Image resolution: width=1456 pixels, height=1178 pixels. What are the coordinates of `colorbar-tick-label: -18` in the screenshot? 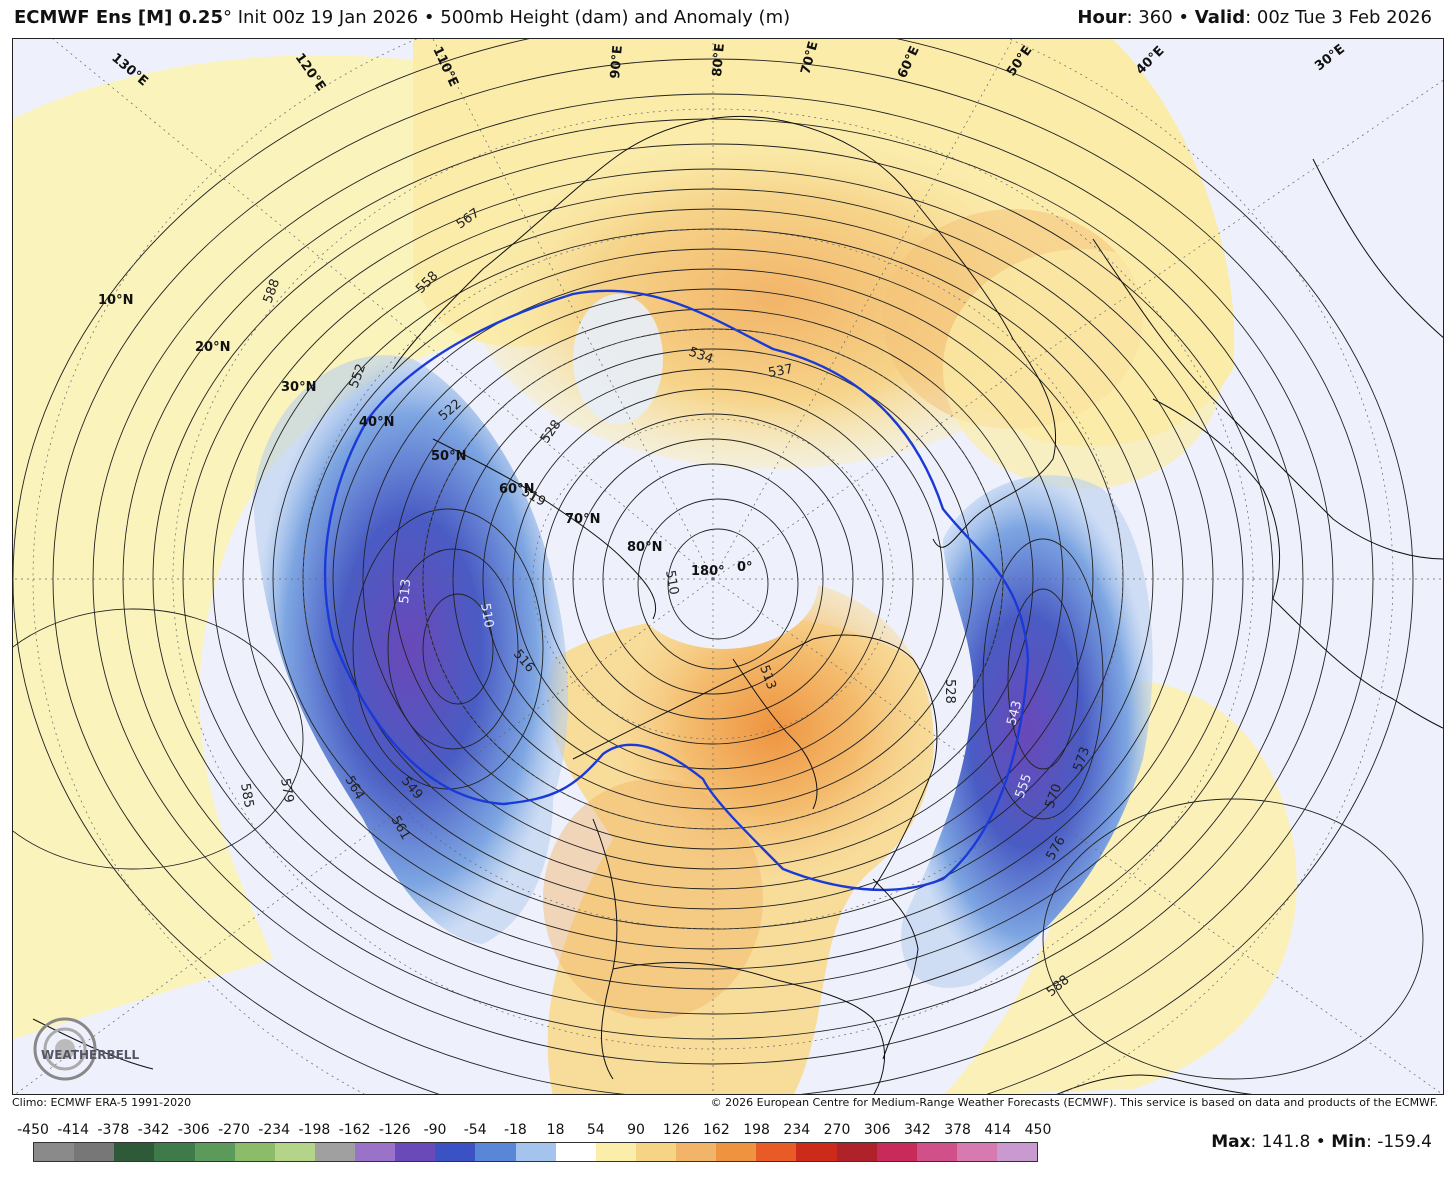 It's located at (515, 1130).